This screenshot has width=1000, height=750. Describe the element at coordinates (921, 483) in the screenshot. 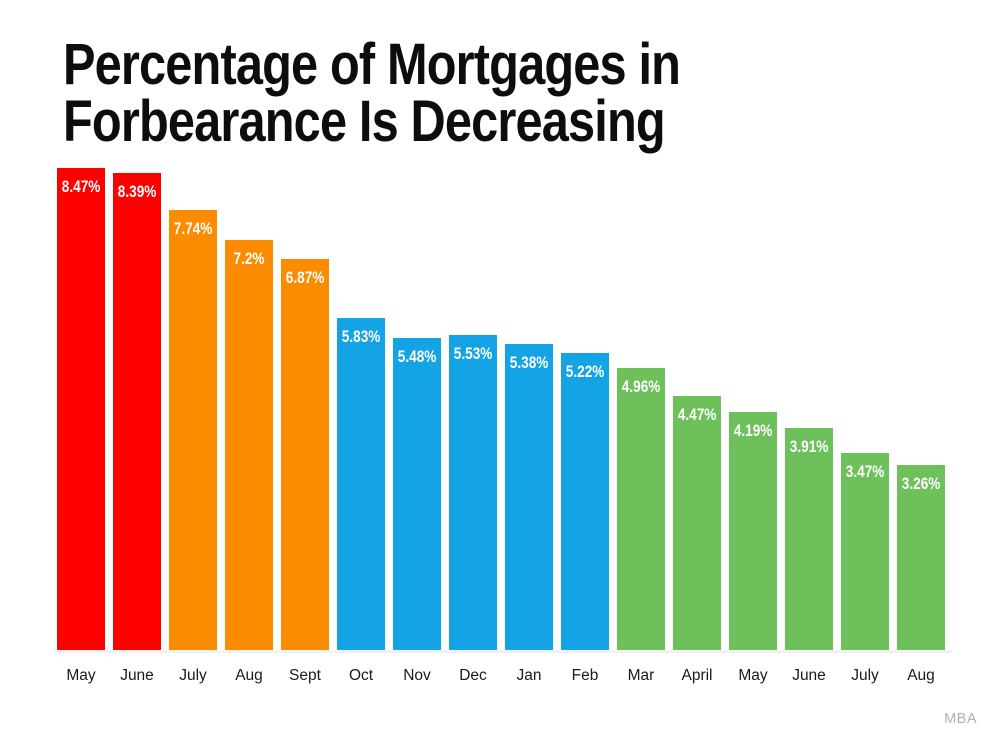

I see `bar-value-label: 3.26%` at that location.